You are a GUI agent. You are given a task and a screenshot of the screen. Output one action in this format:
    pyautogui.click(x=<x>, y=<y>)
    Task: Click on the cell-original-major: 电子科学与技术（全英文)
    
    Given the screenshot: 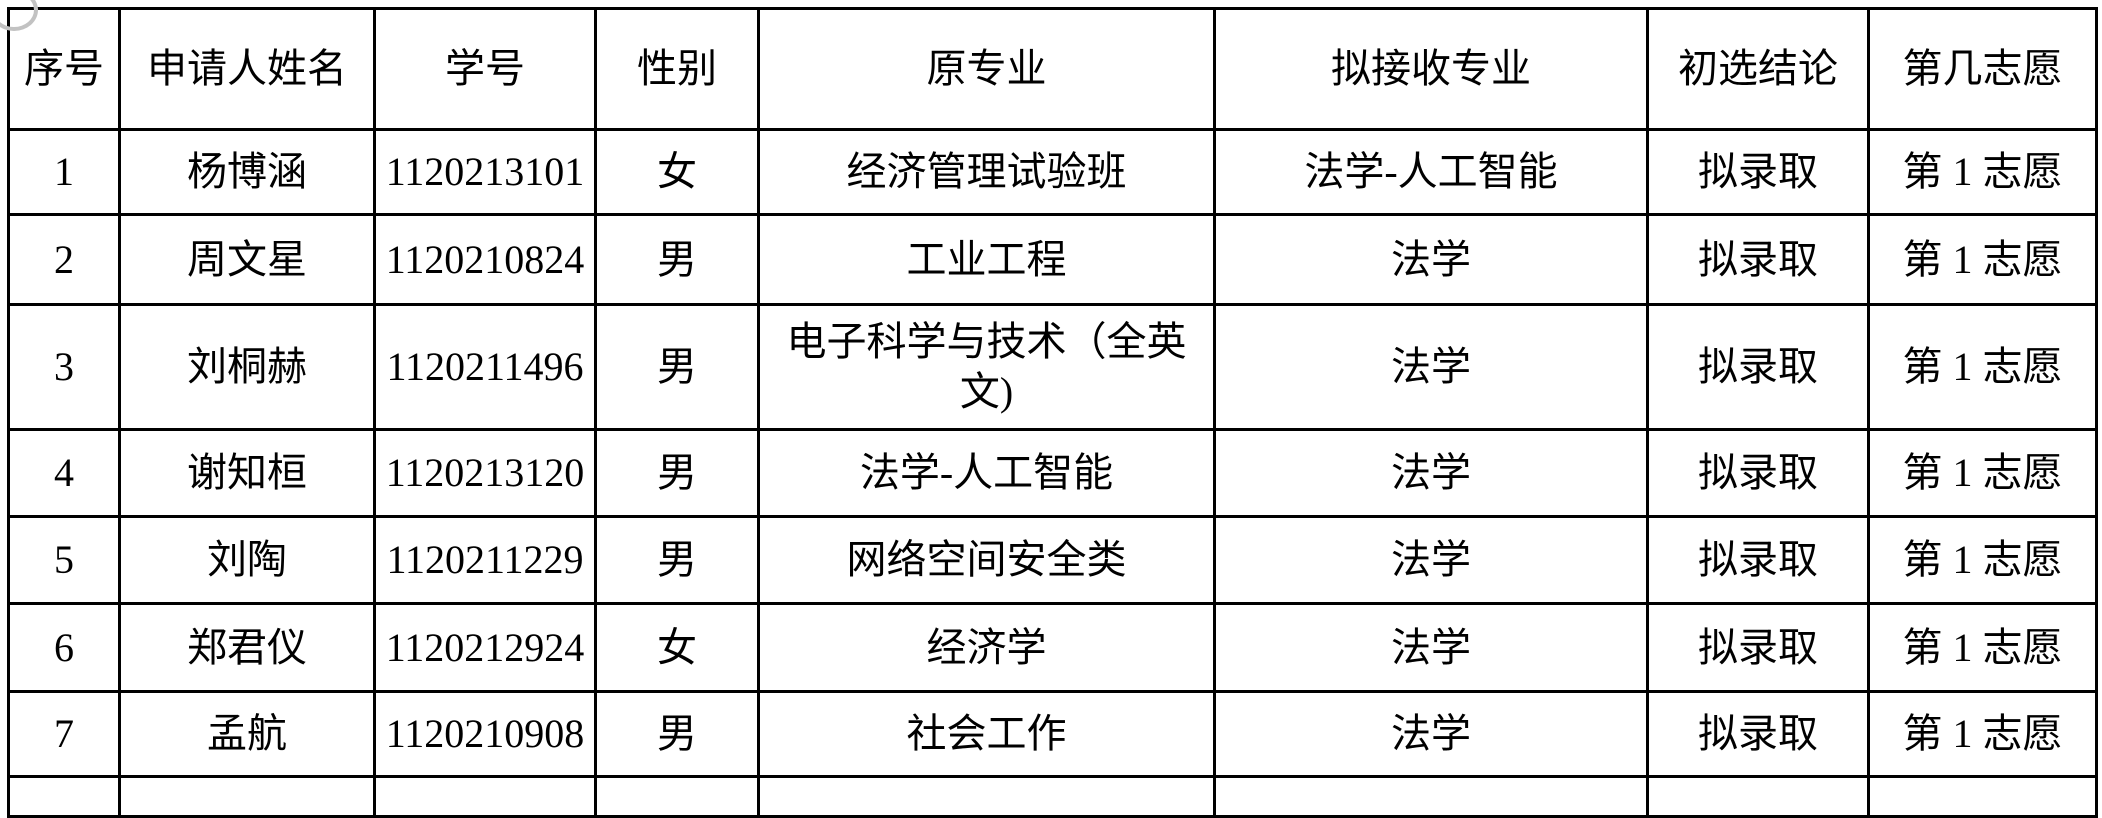 What is the action you would take?
    pyautogui.click(x=986, y=367)
    